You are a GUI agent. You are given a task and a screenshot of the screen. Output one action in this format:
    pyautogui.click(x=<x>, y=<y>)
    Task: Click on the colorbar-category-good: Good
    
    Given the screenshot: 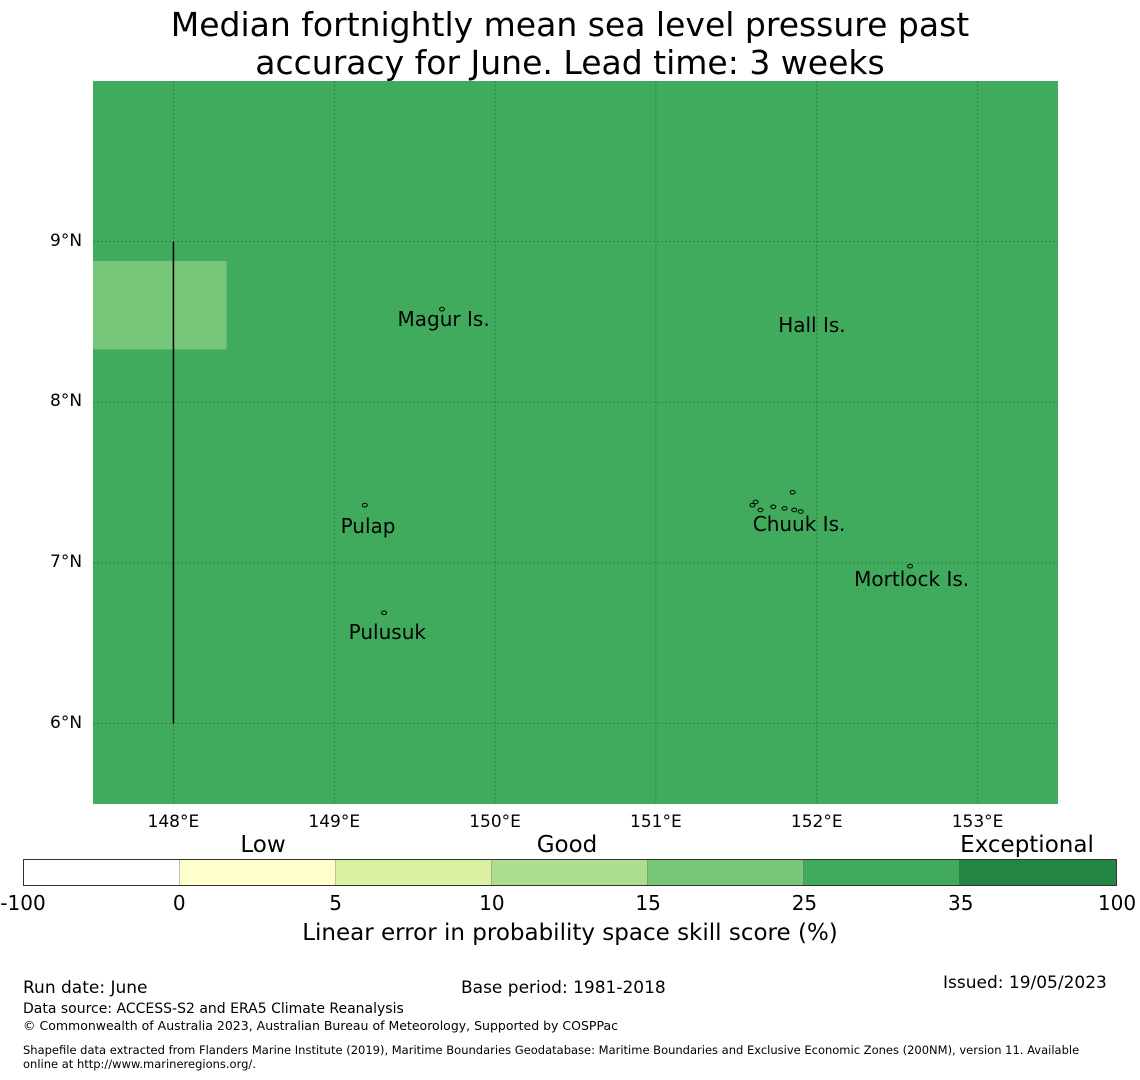 What is the action you would take?
    pyautogui.click(x=567, y=845)
    